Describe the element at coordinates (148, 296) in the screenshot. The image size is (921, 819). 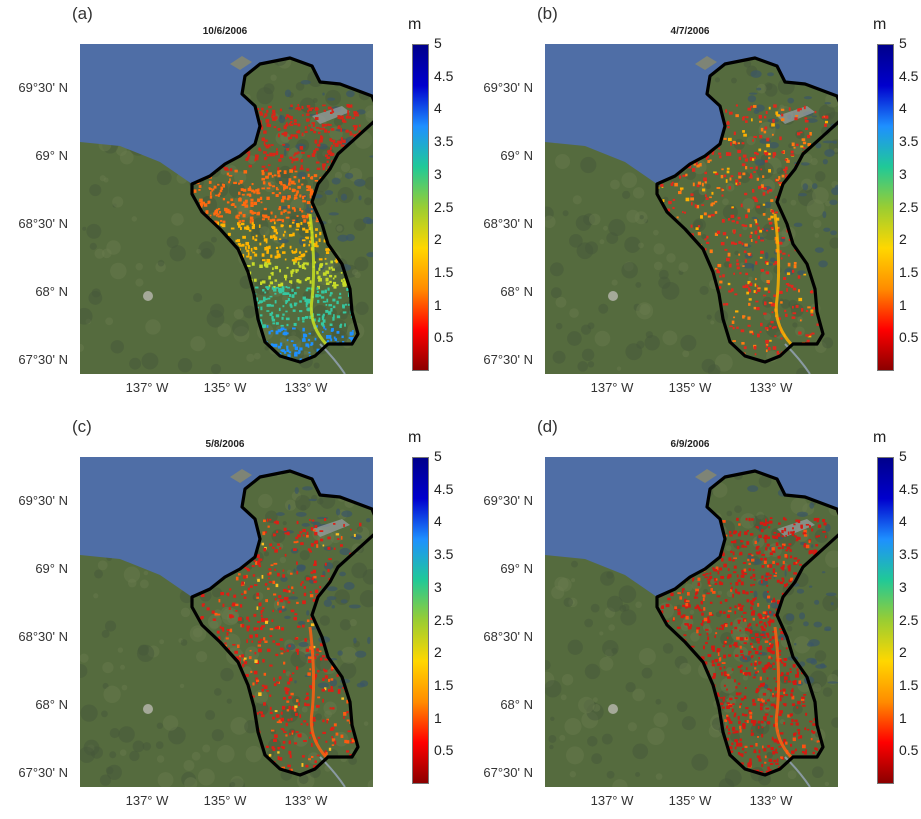
I see `settlement` at that location.